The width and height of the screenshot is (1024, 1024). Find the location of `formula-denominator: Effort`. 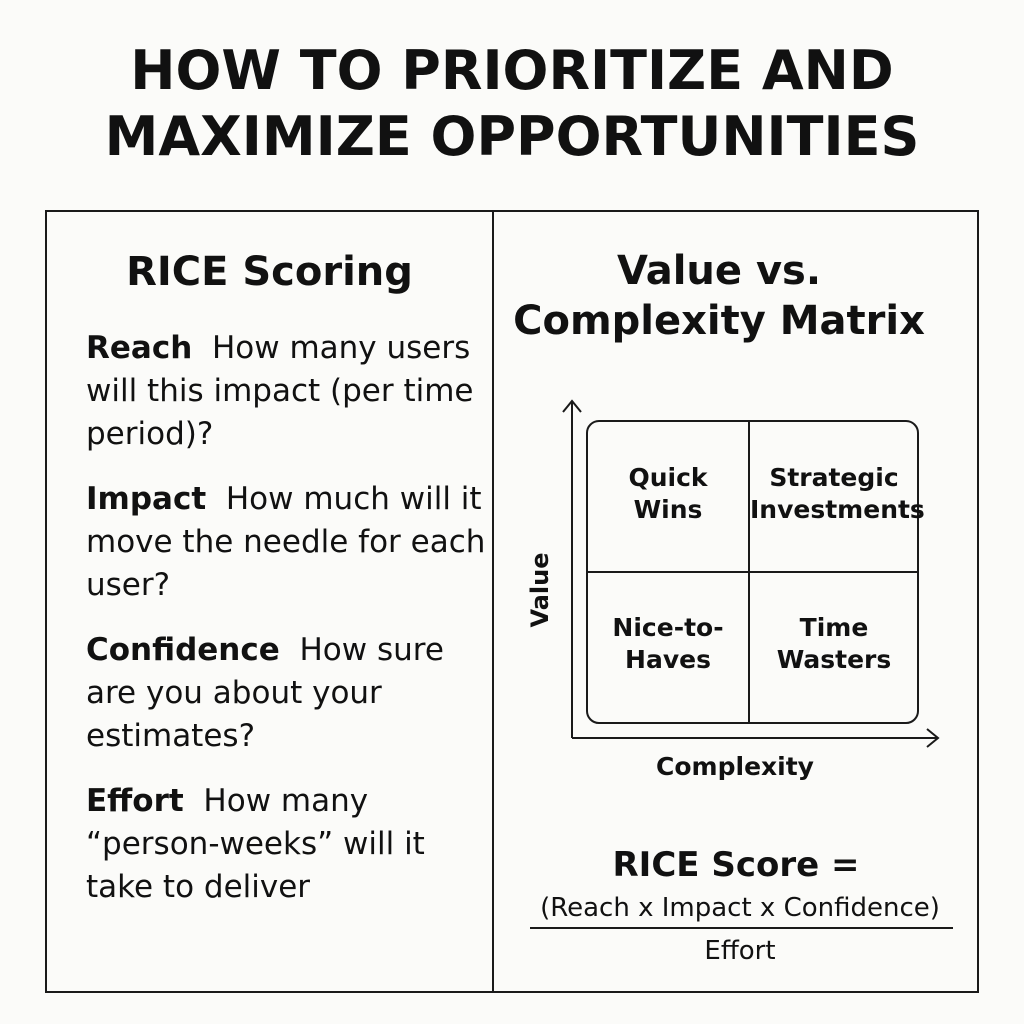

formula-denominator: Effort is located at coordinates (740, 951).